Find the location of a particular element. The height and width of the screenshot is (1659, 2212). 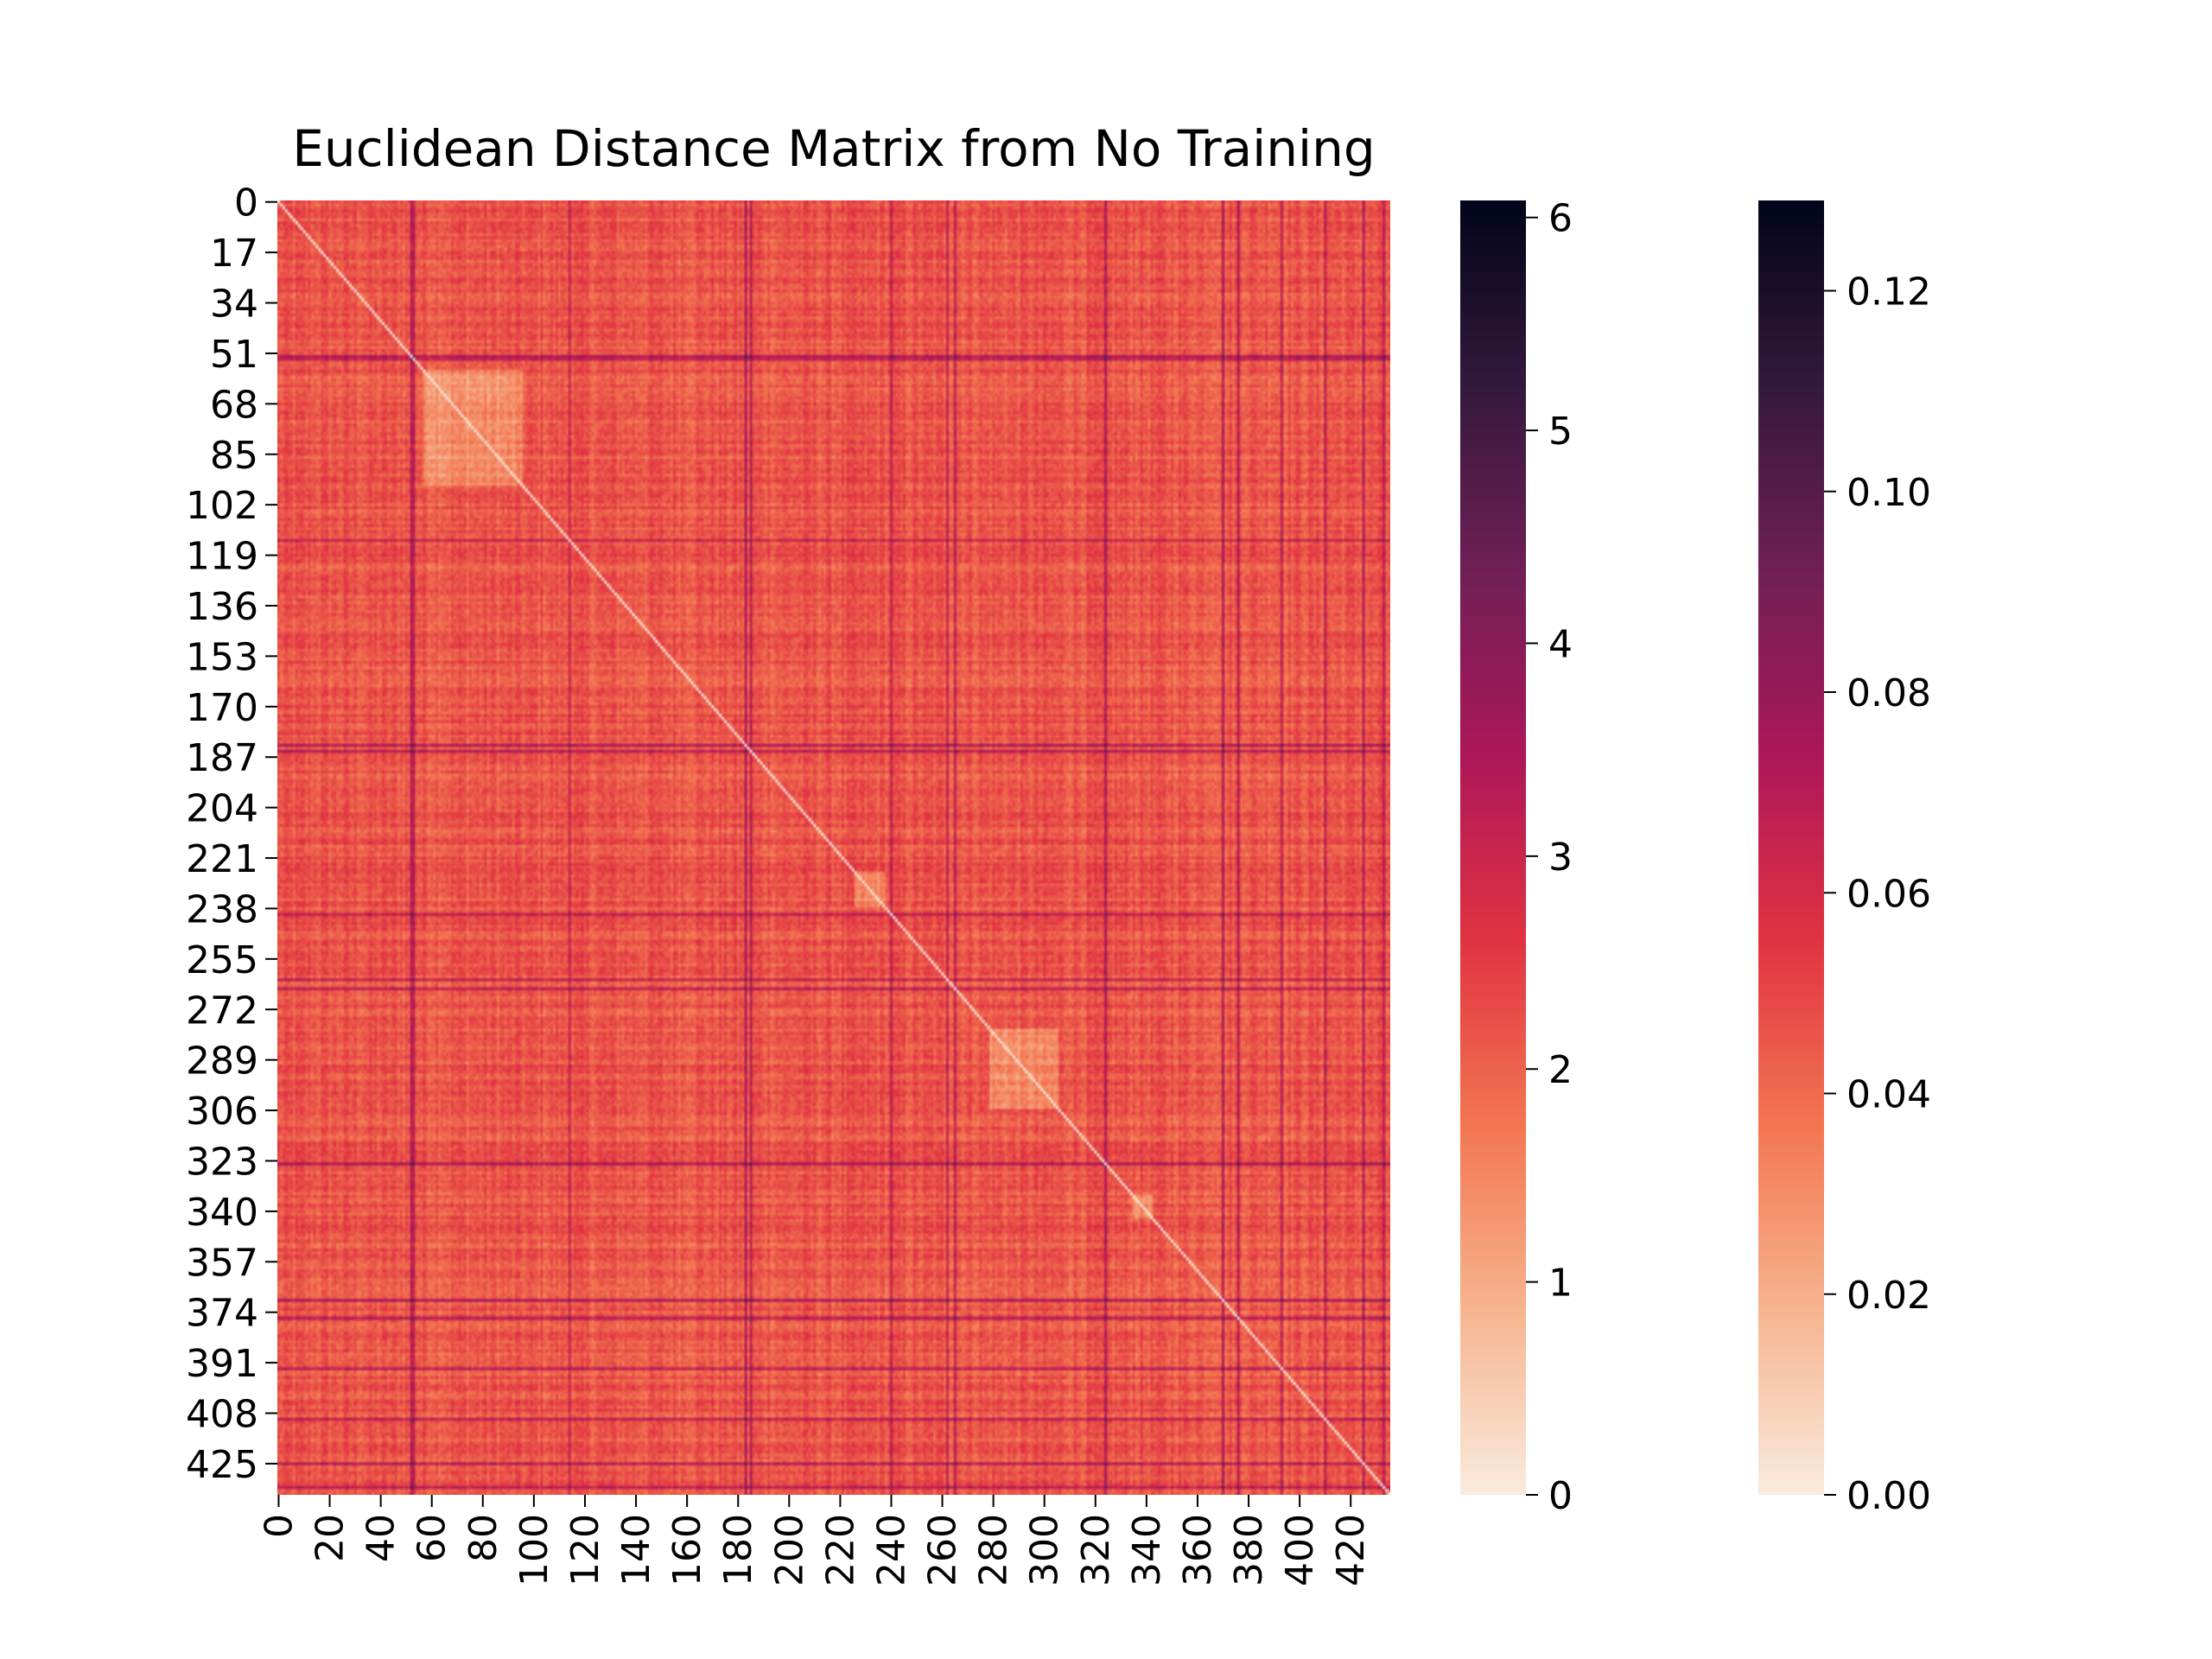

row-tick-label: 238 is located at coordinates (222, 909).